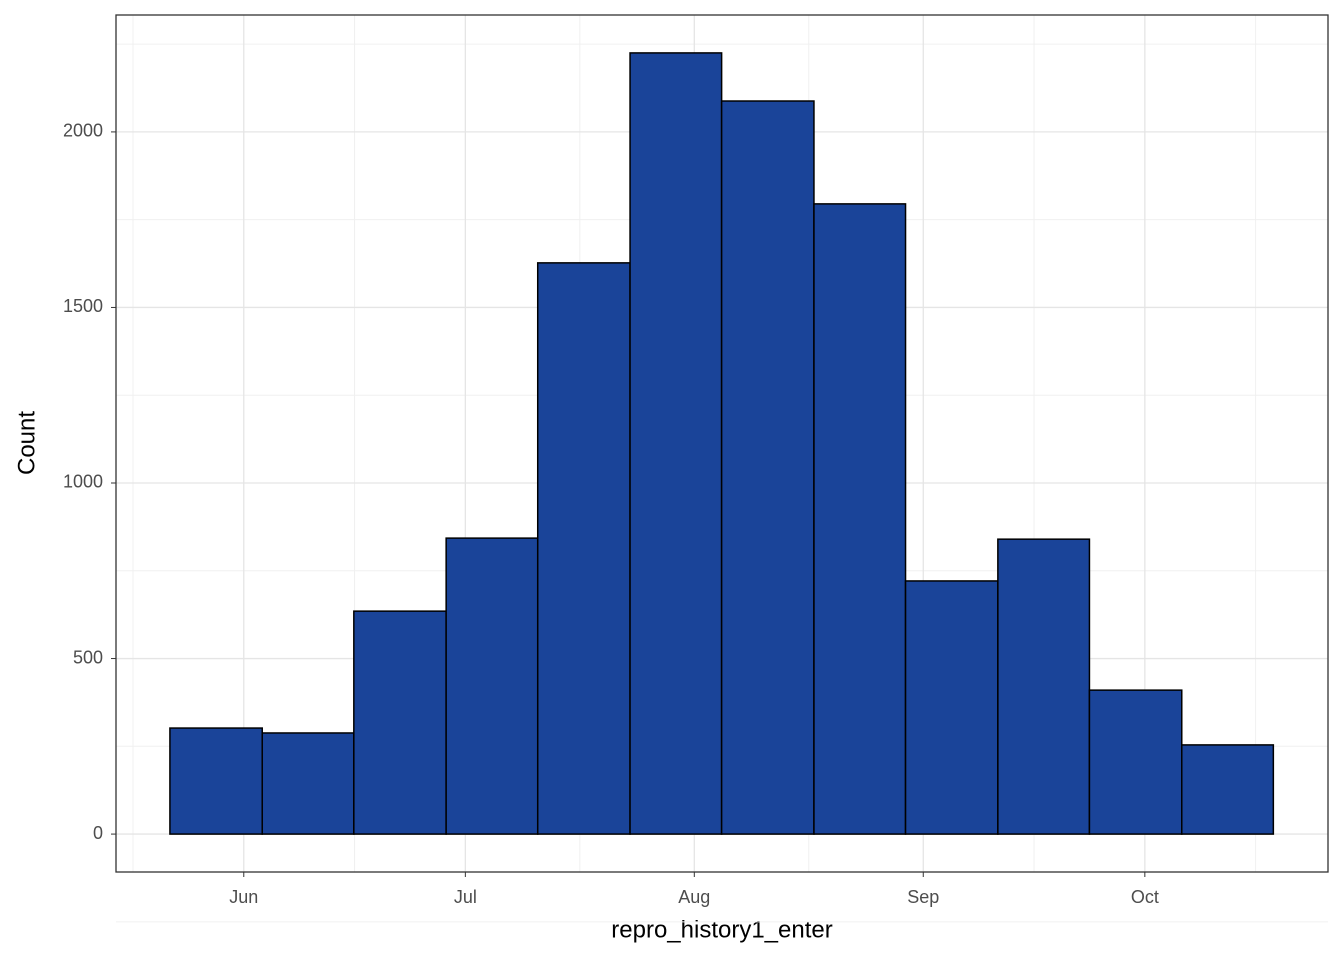 The width and height of the screenshot is (1344, 960). I want to click on y-tick-label: 1500, so click(83, 306).